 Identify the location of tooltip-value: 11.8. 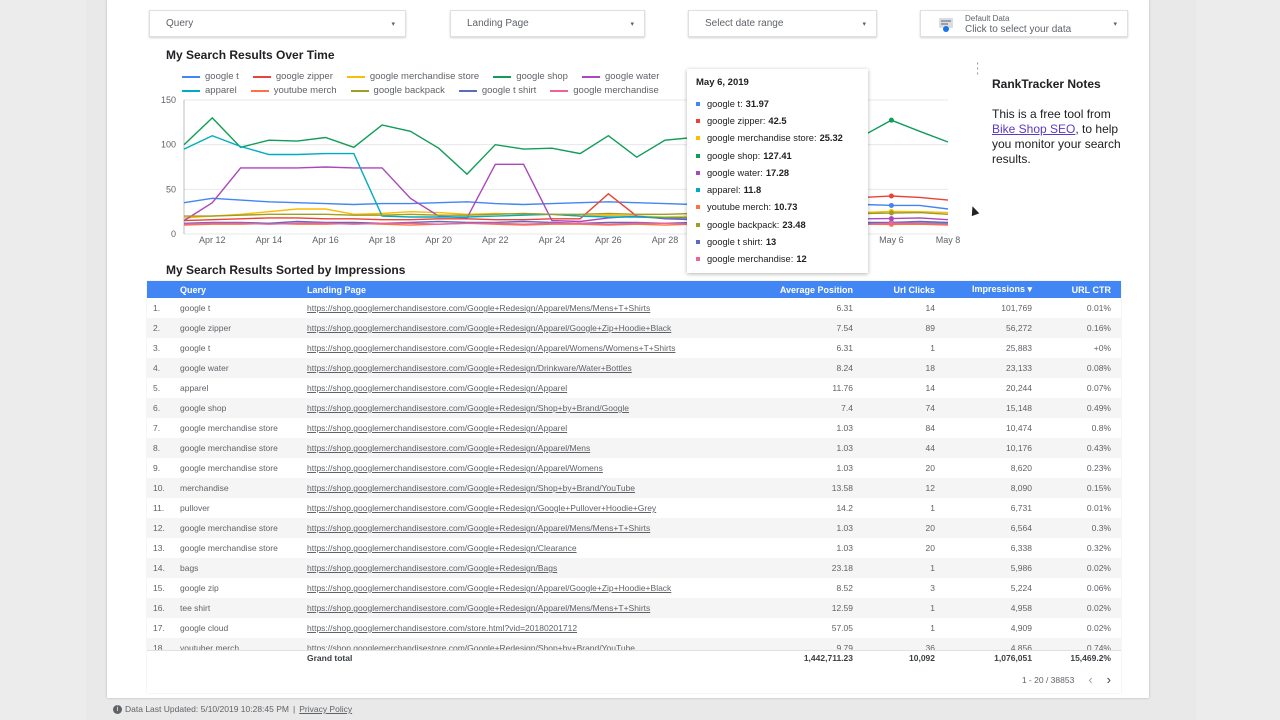
(752, 190).